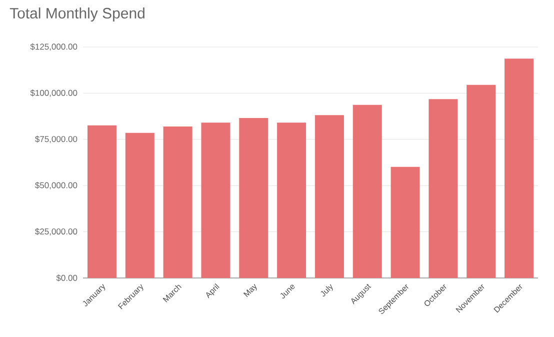 The width and height of the screenshot is (554, 337). Describe the element at coordinates (56, 232) in the screenshot. I see `y-tick-label: $25,000.00` at that location.